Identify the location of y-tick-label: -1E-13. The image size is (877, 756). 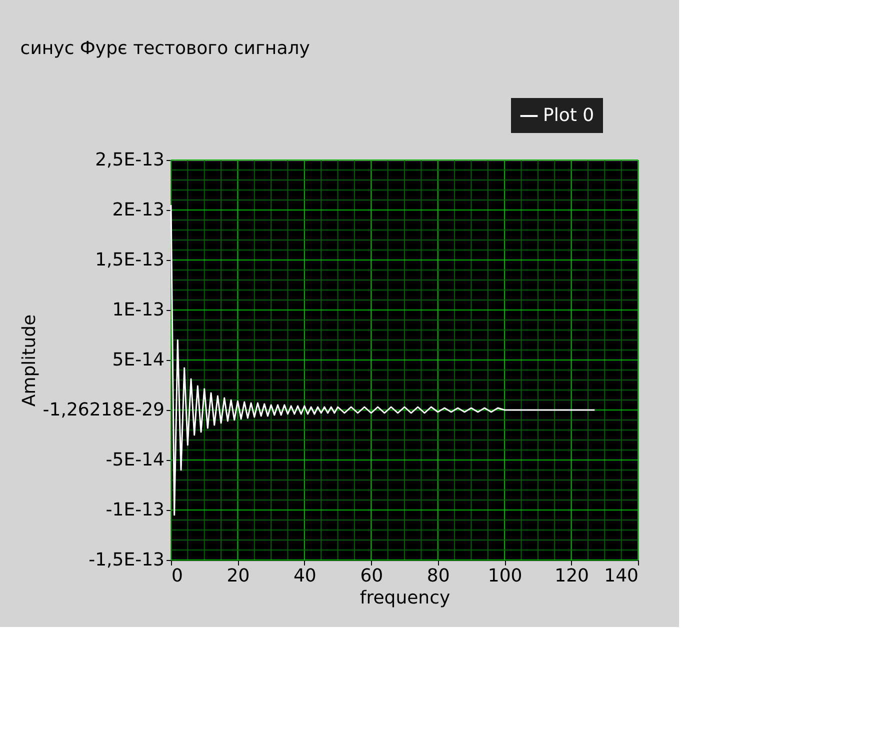
(135, 510).